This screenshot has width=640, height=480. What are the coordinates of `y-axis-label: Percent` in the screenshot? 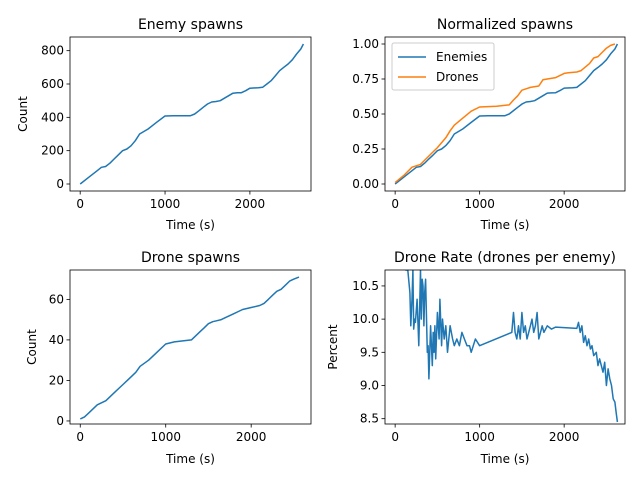 It's located at (333, 346).